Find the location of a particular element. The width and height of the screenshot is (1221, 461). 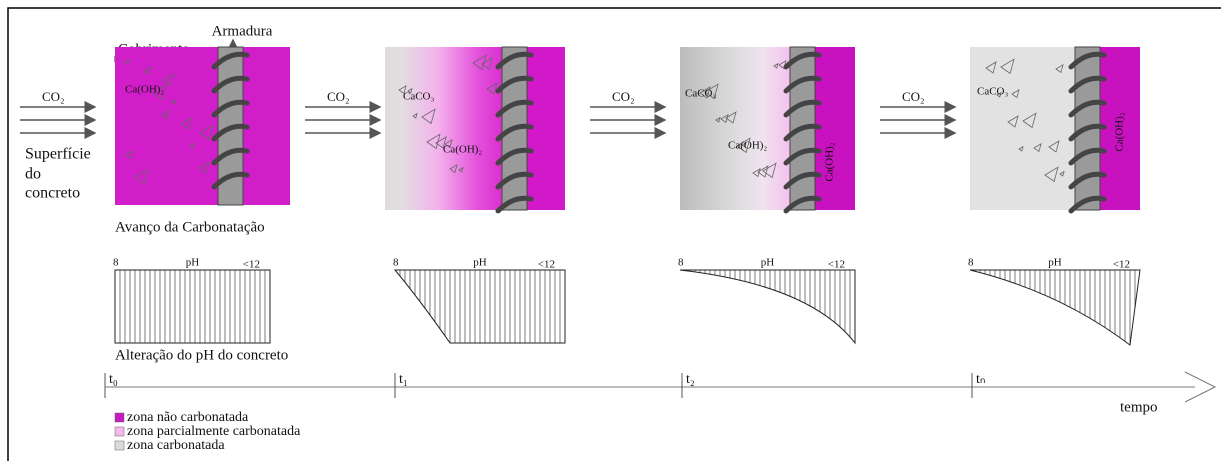

legend-label: zona carbonatada is located at coordinates (176, 445).